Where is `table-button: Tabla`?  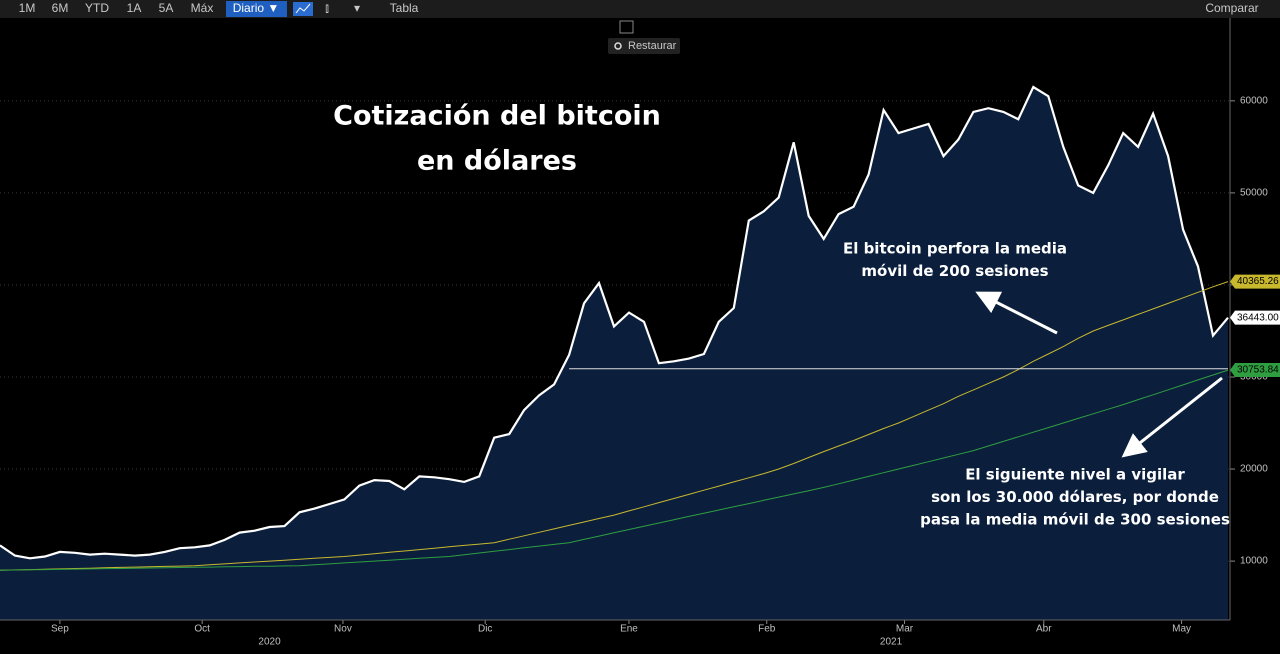
table-button: Tabla is located at coordinates (404, 8).